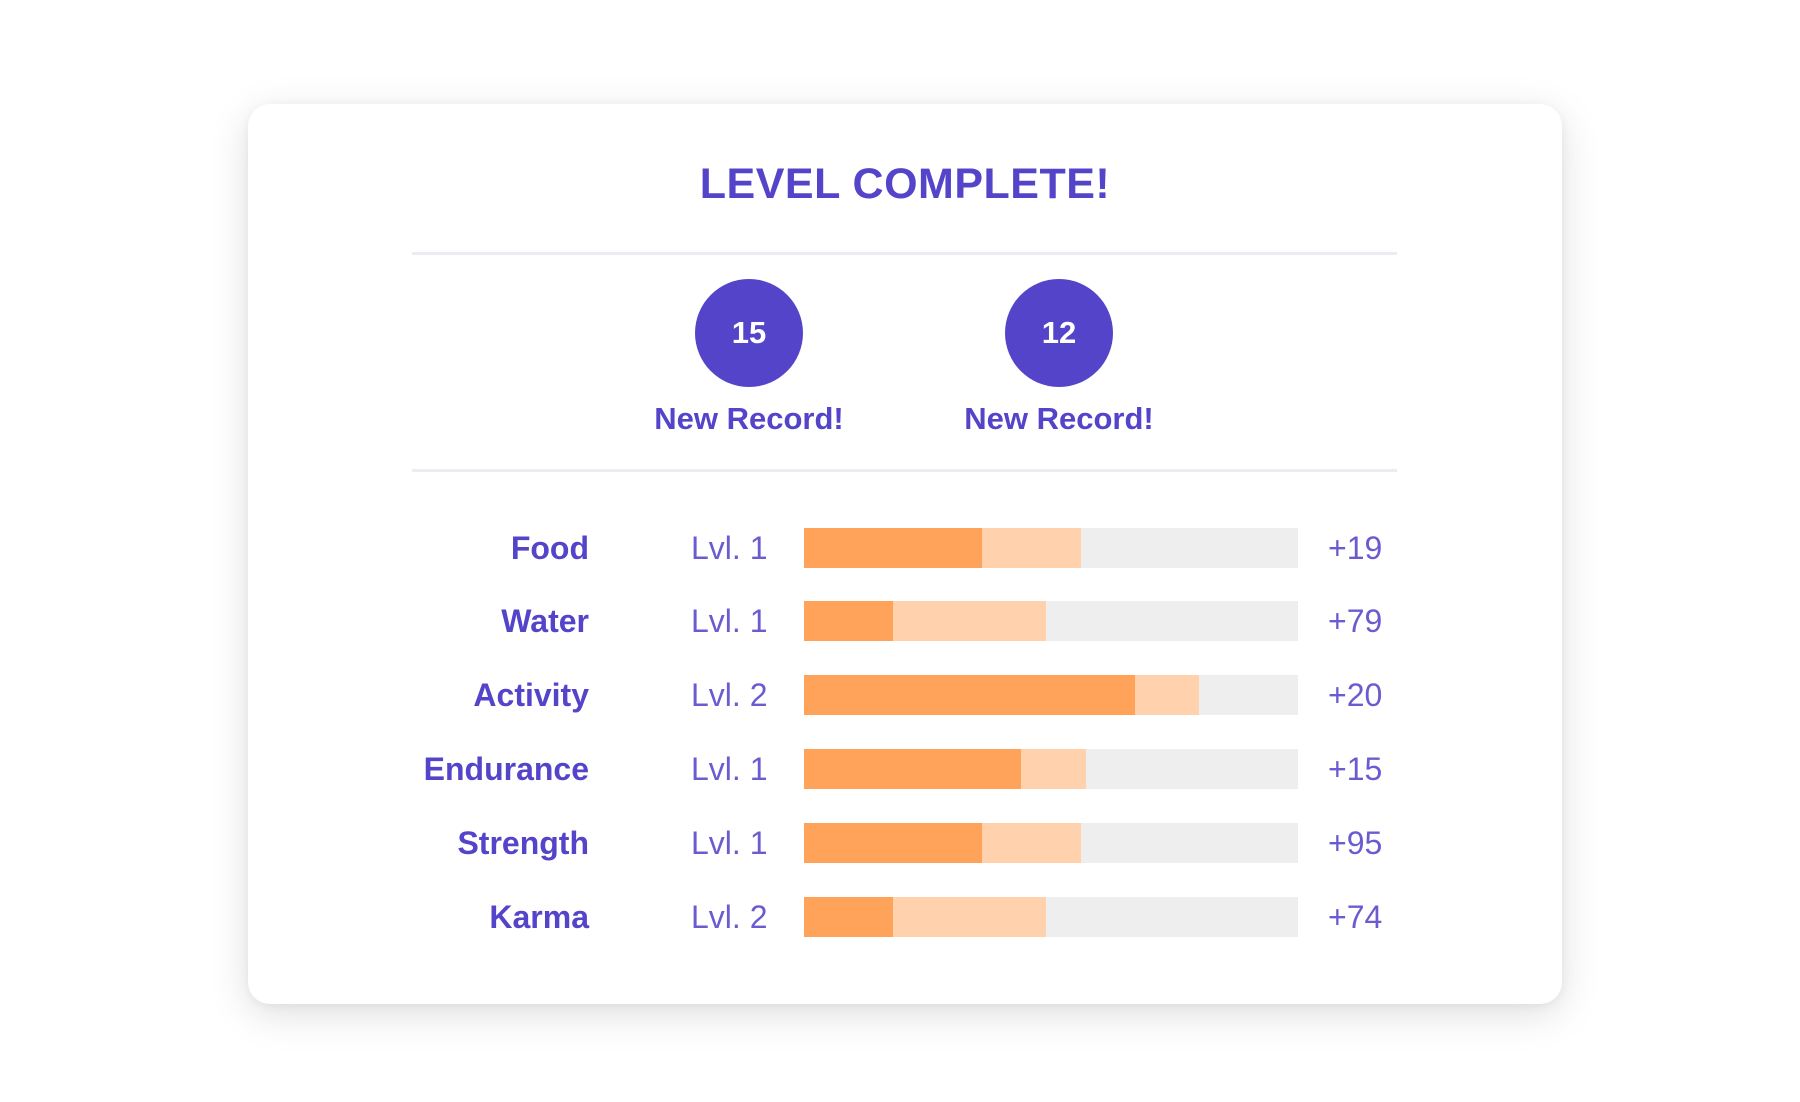 Image resolution: width=1800 pixels, height=1102 pixels. Describe the element at coordinates (549, 548) in the screenshot. I see `stat-name: Food` at that location.